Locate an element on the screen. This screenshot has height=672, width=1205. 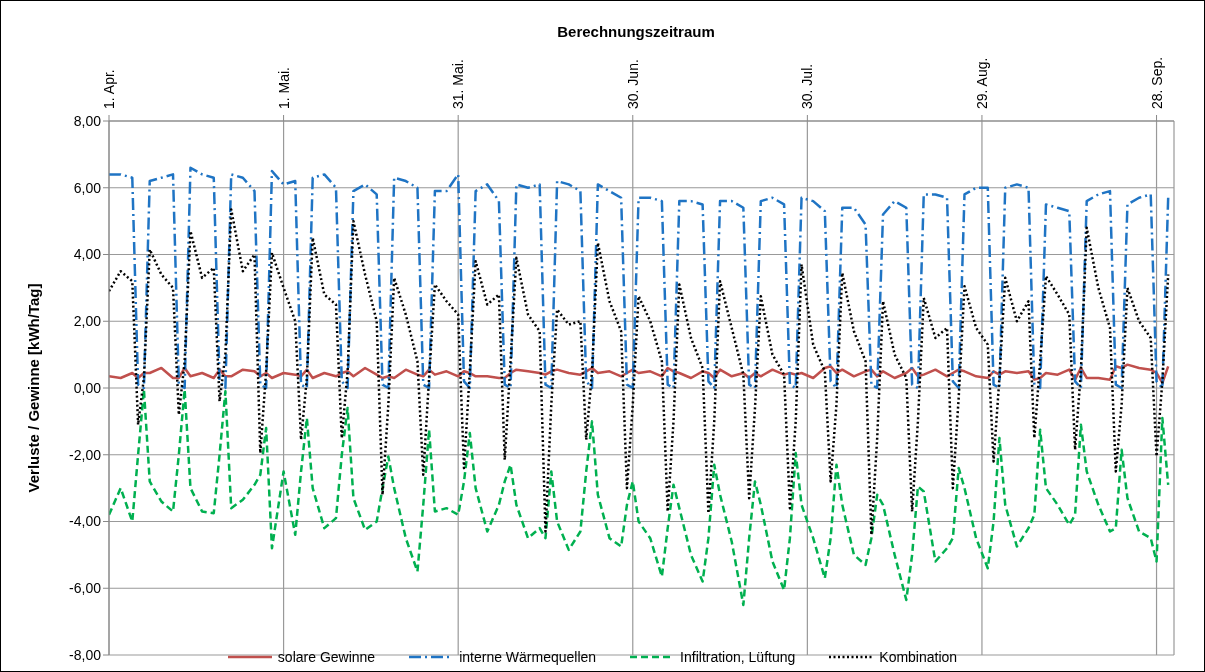
legend-label: solare Gewinne is located at coordinates (326, 657).